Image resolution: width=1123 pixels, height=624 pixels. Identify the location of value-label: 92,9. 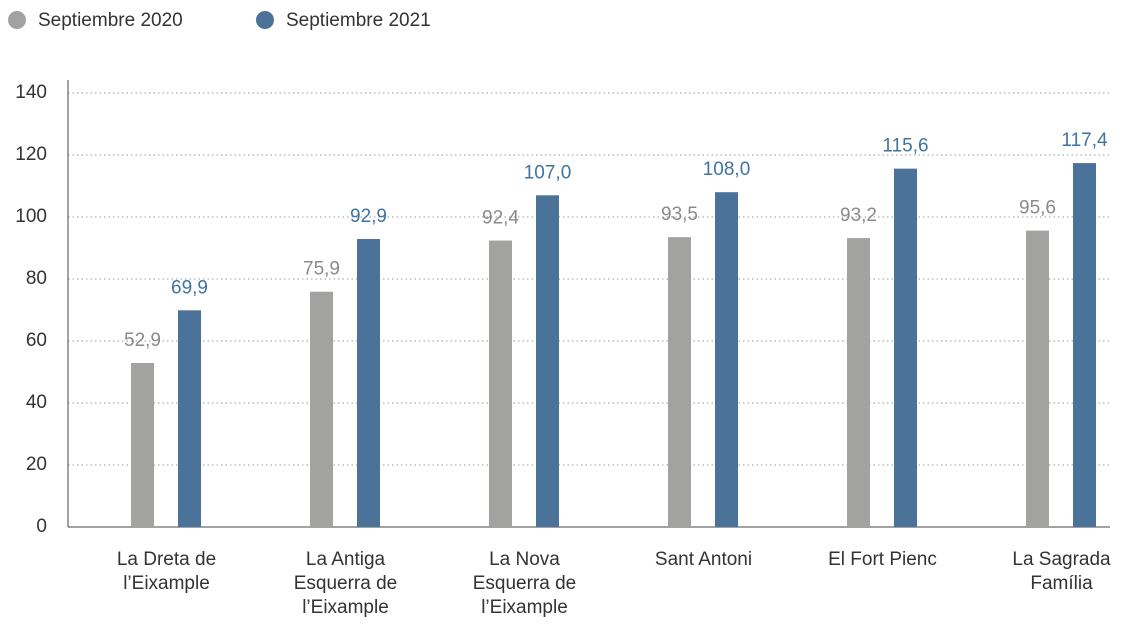
(368, 216).